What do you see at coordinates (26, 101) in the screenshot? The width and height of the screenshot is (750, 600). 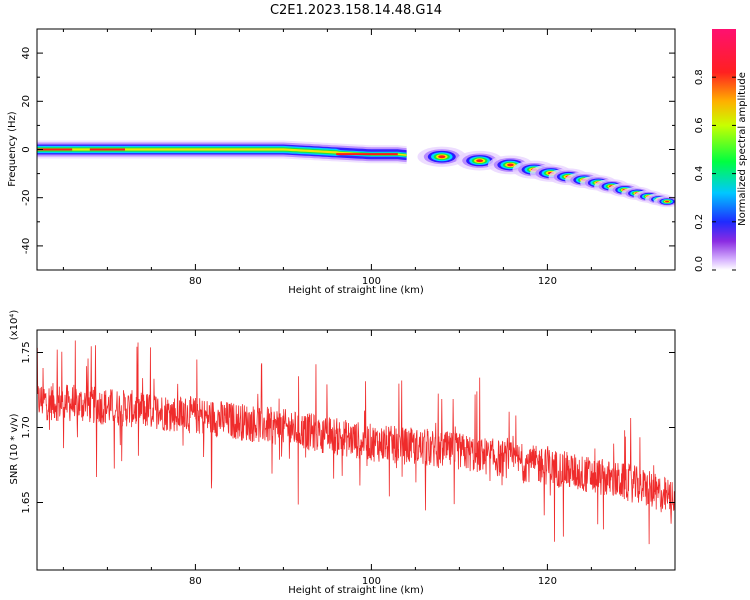 I see `spectrogram-y-tick-label: 20` at bounding box center [26, 101].